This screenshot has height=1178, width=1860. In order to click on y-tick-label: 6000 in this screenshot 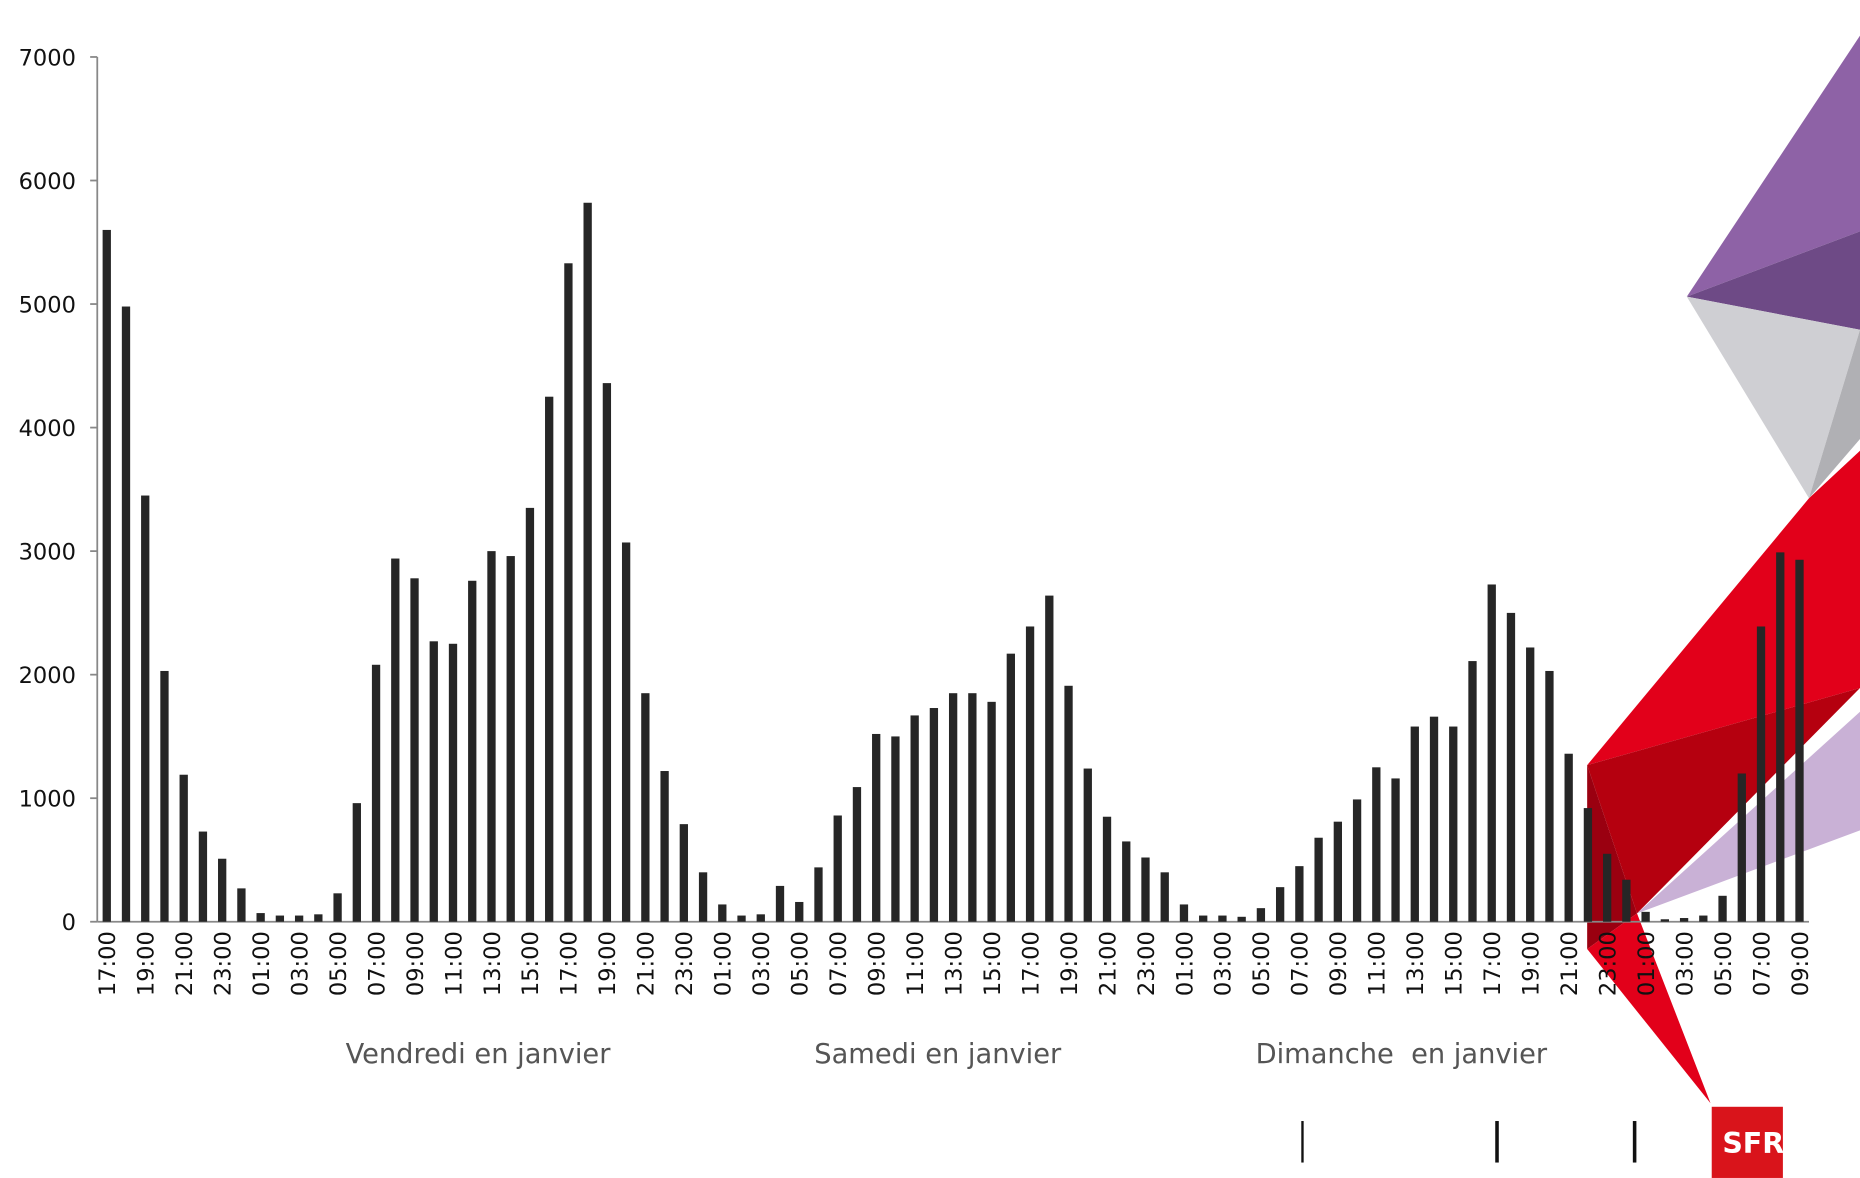, I will do `click(47, 182)`.